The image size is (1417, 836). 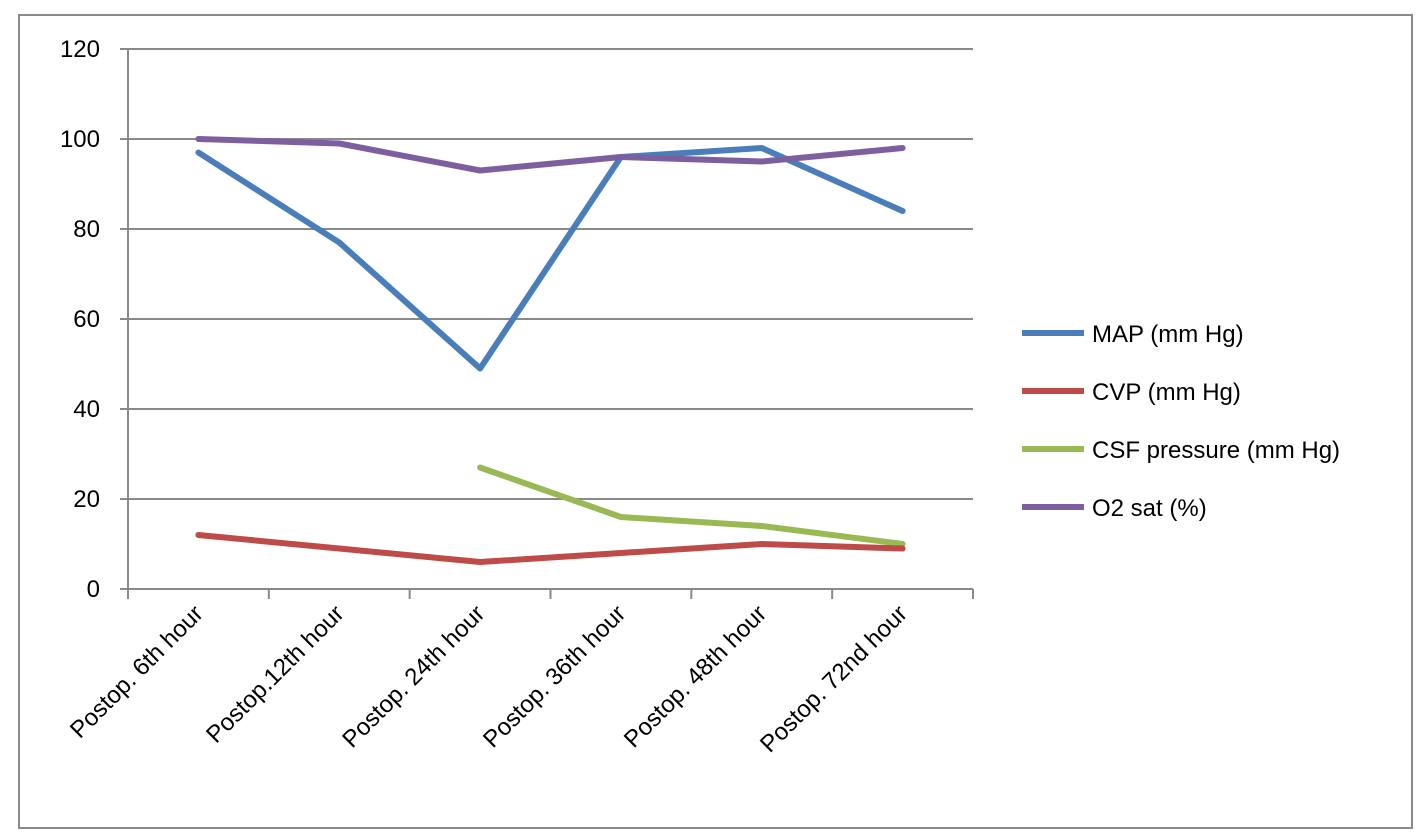 What do you see at coordinates (691, 505) in the screenshot?
I see `series-line-csf-pressure-mm-hg` at bounding box center [691, 505].